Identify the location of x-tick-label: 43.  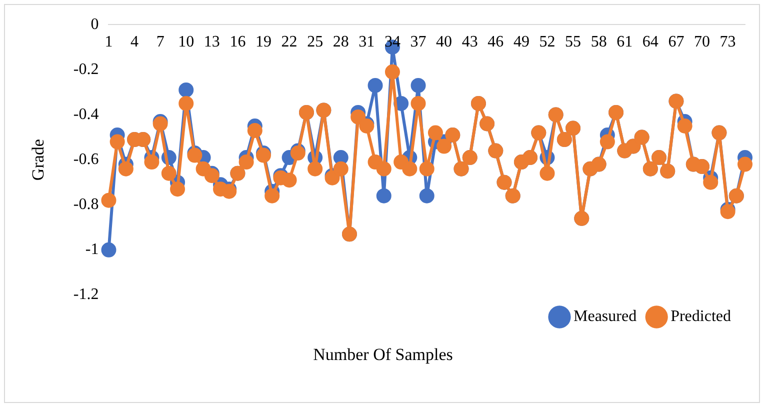
(470, 41).